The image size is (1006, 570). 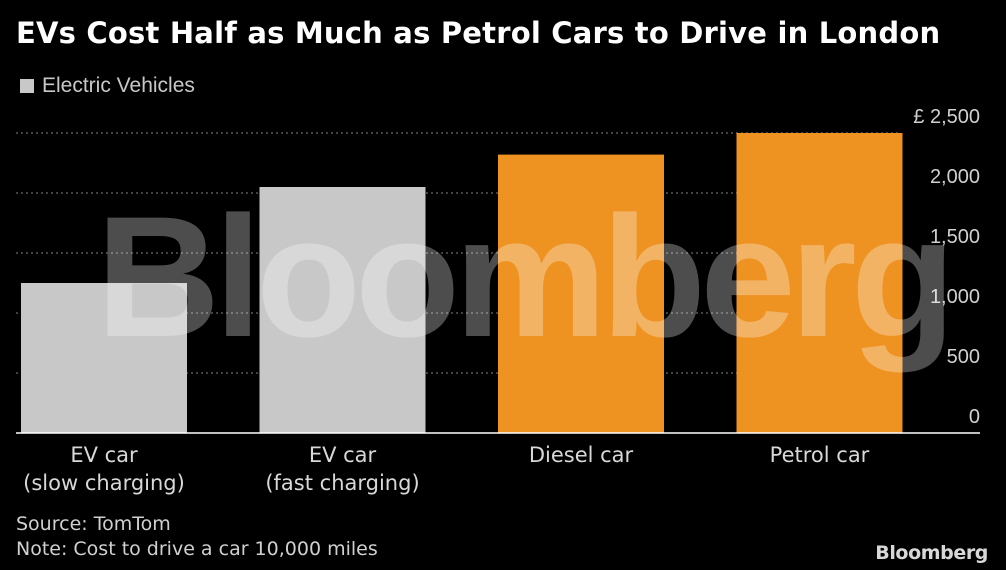 What do you see at coordinates (93, 524) in the screenshot?
I see `source-text: Source: TomTom` at bounding box center [93, 524].